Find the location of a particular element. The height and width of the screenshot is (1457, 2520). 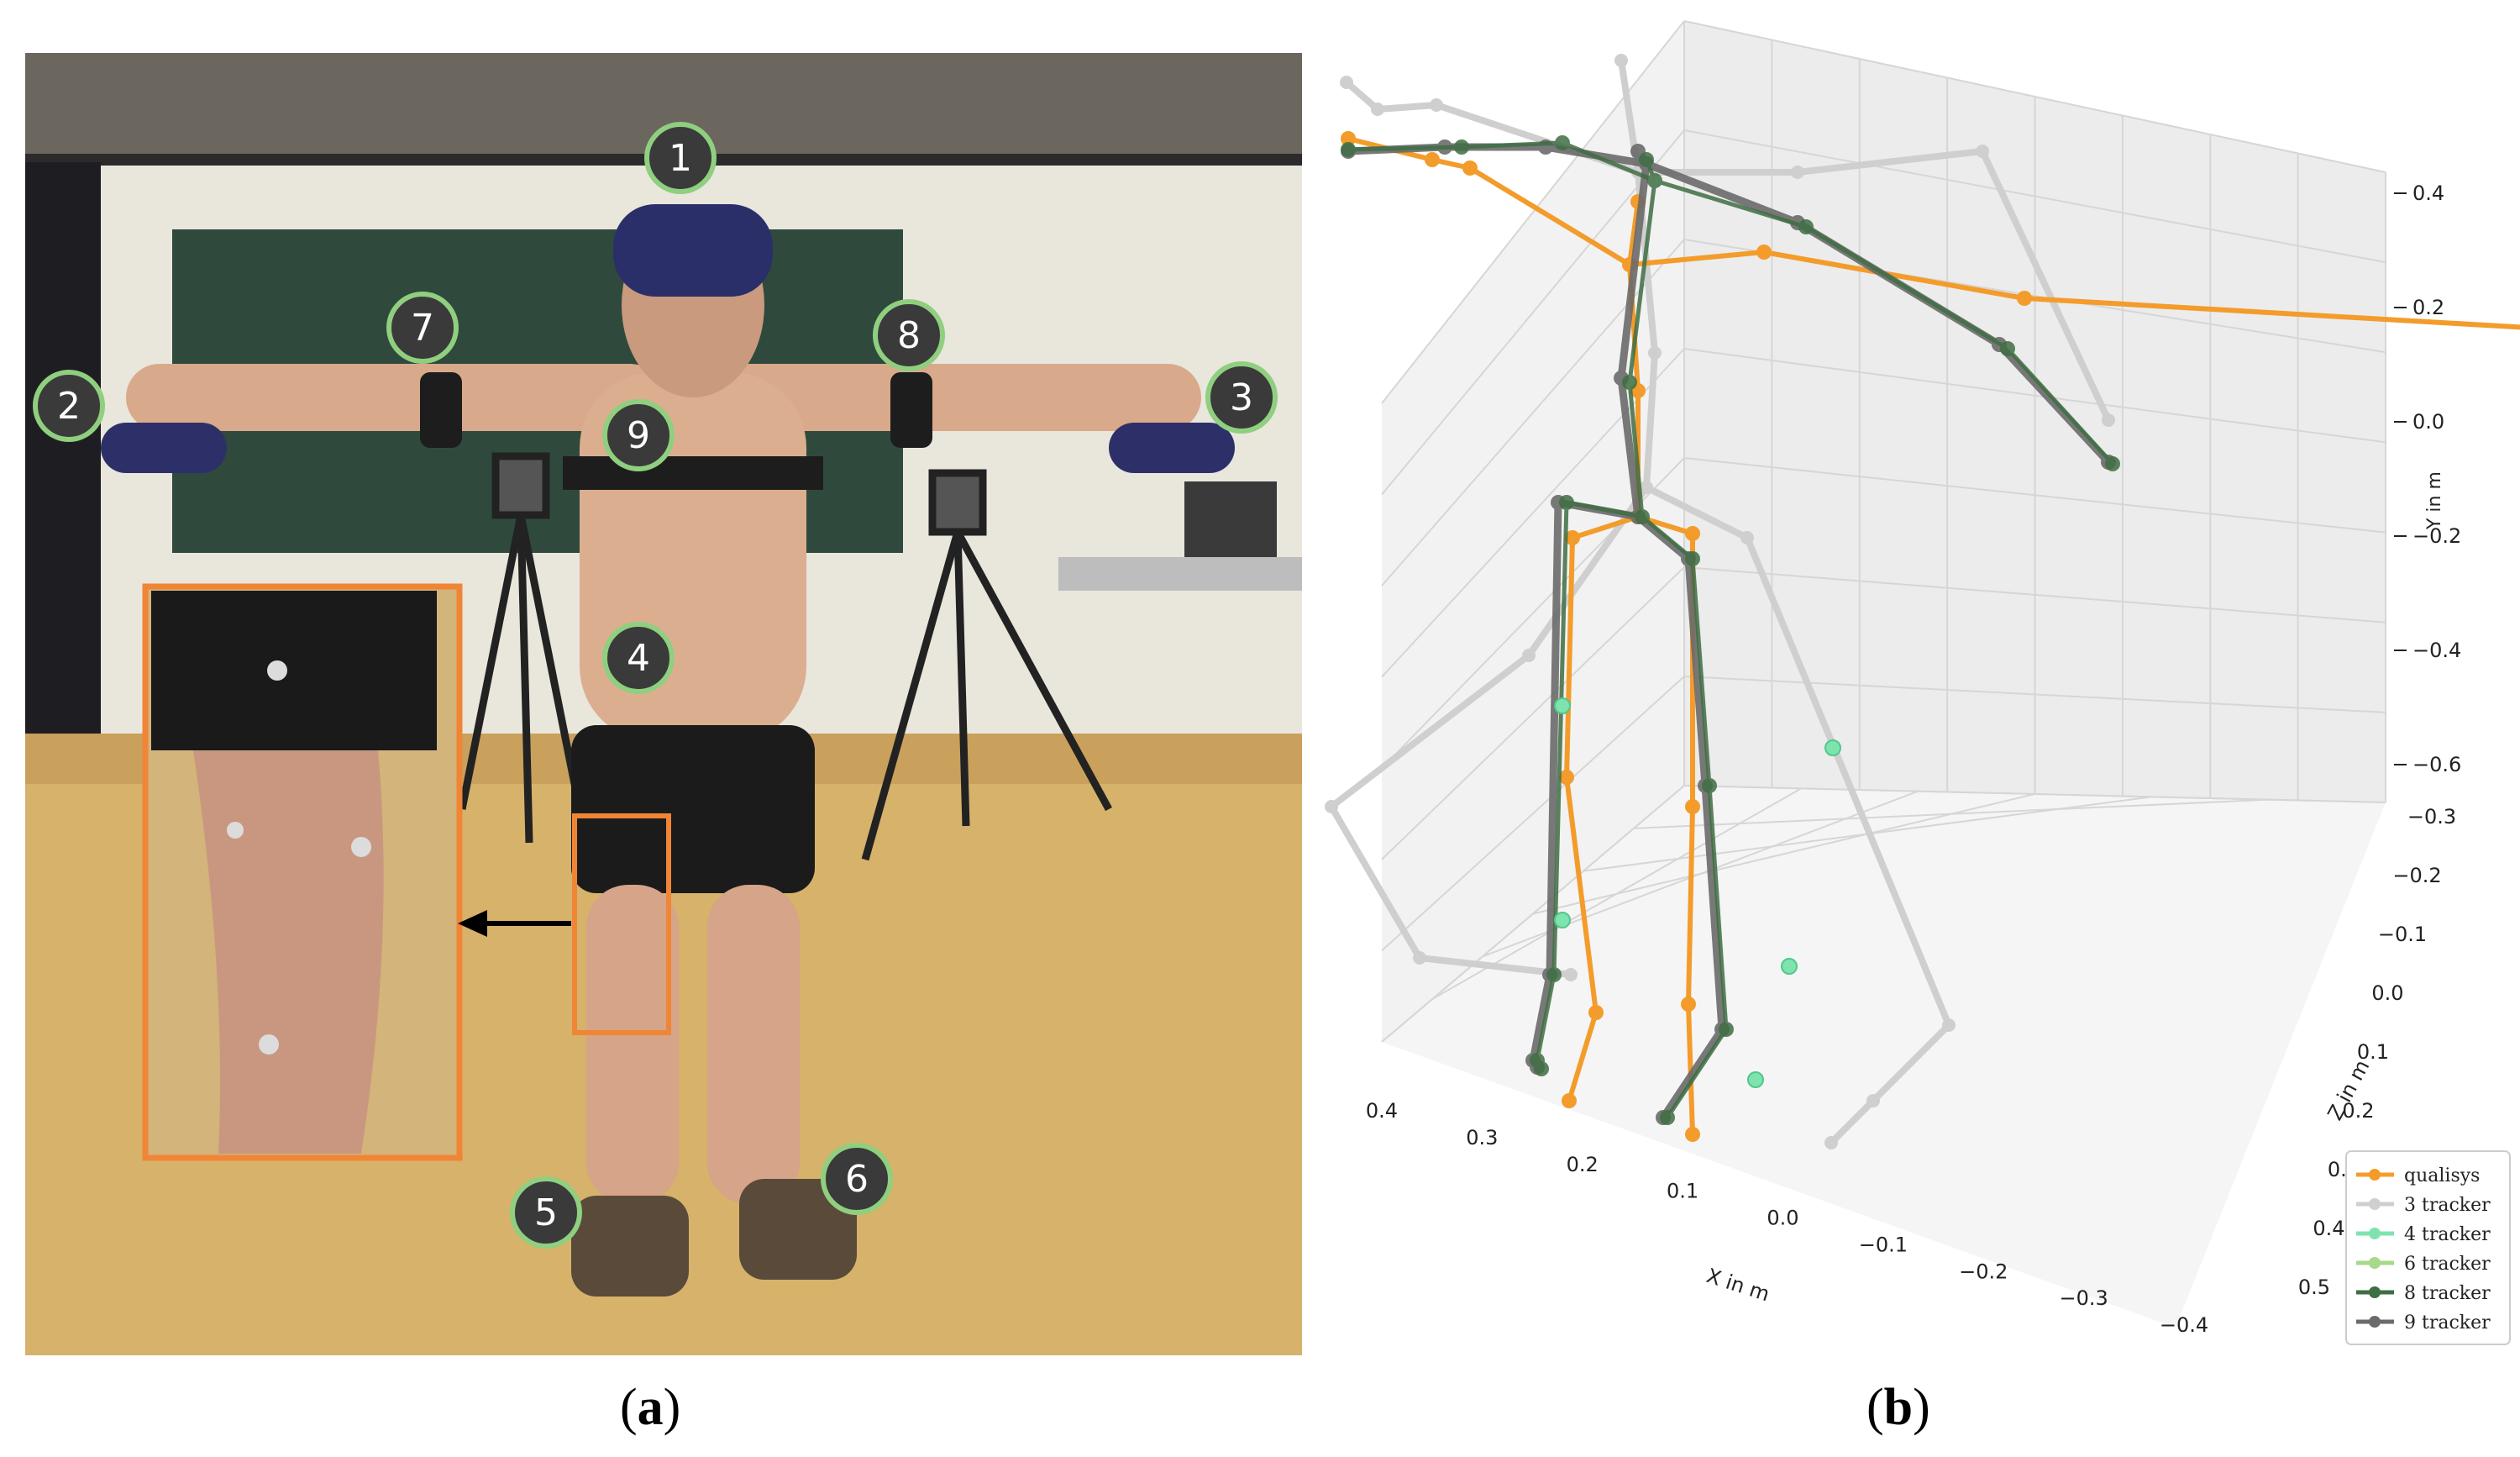

y-tick-label: −0.2 is located at coordinates (2436, 536).